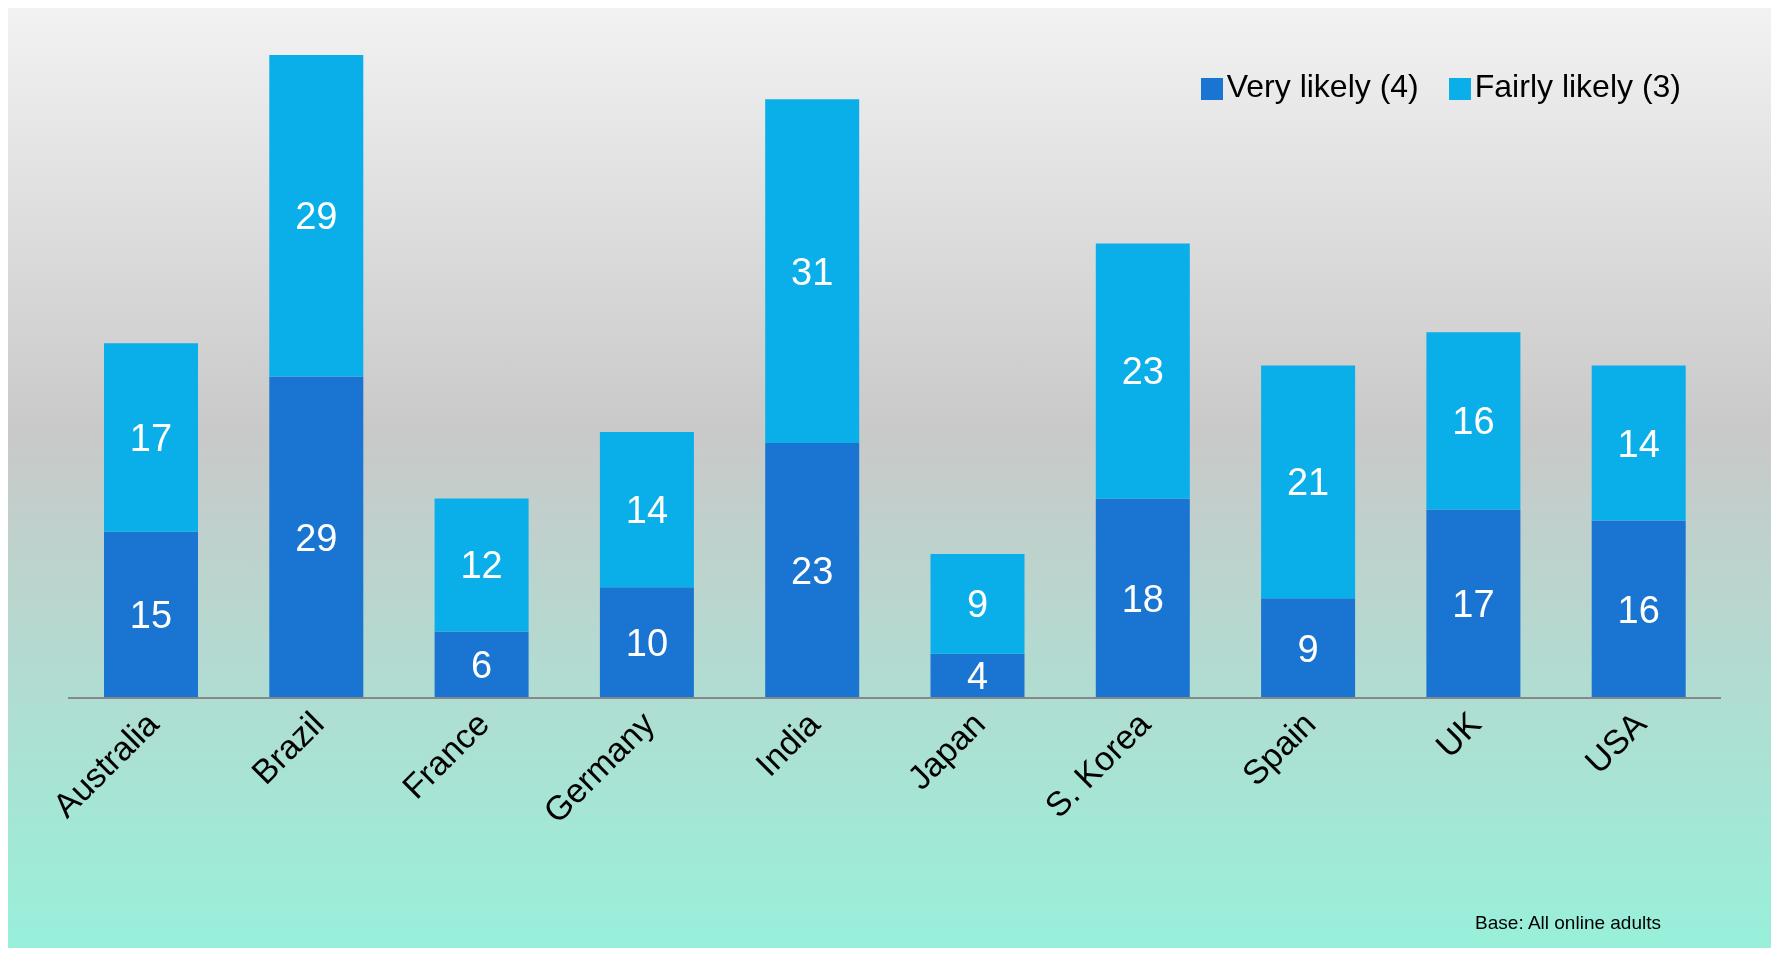  What do you see at coordinates (481, 565) in the screenshot?
I see `data-label: 12` at bounding box center [481, 565].